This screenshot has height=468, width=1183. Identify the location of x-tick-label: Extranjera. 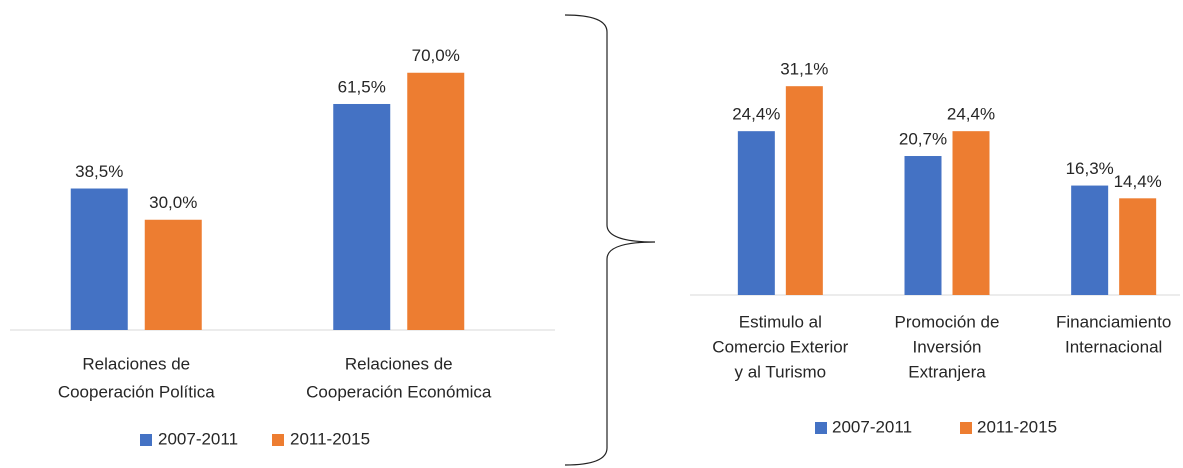
(947, 371).